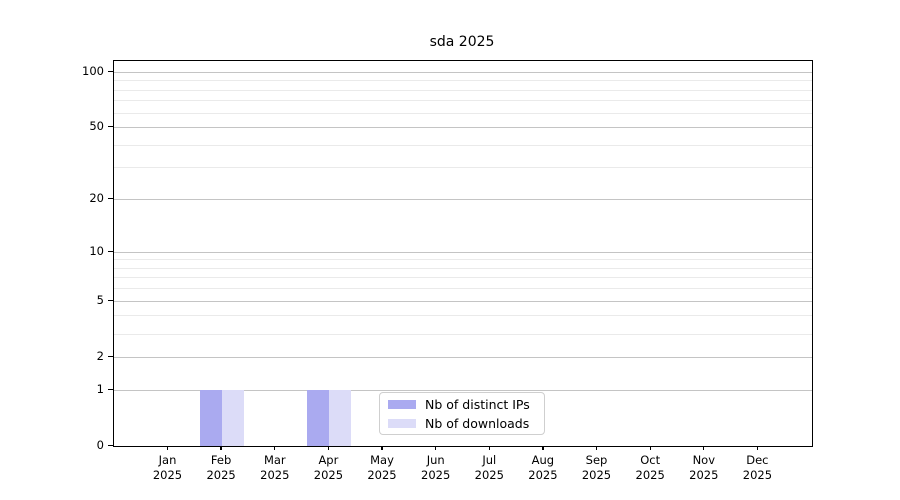 The height and width of the screenshot is (500, 900). Describe the element at coordinates (100, 299) in the screenshot. I see `y-axis-tick-label: 5` at that location.